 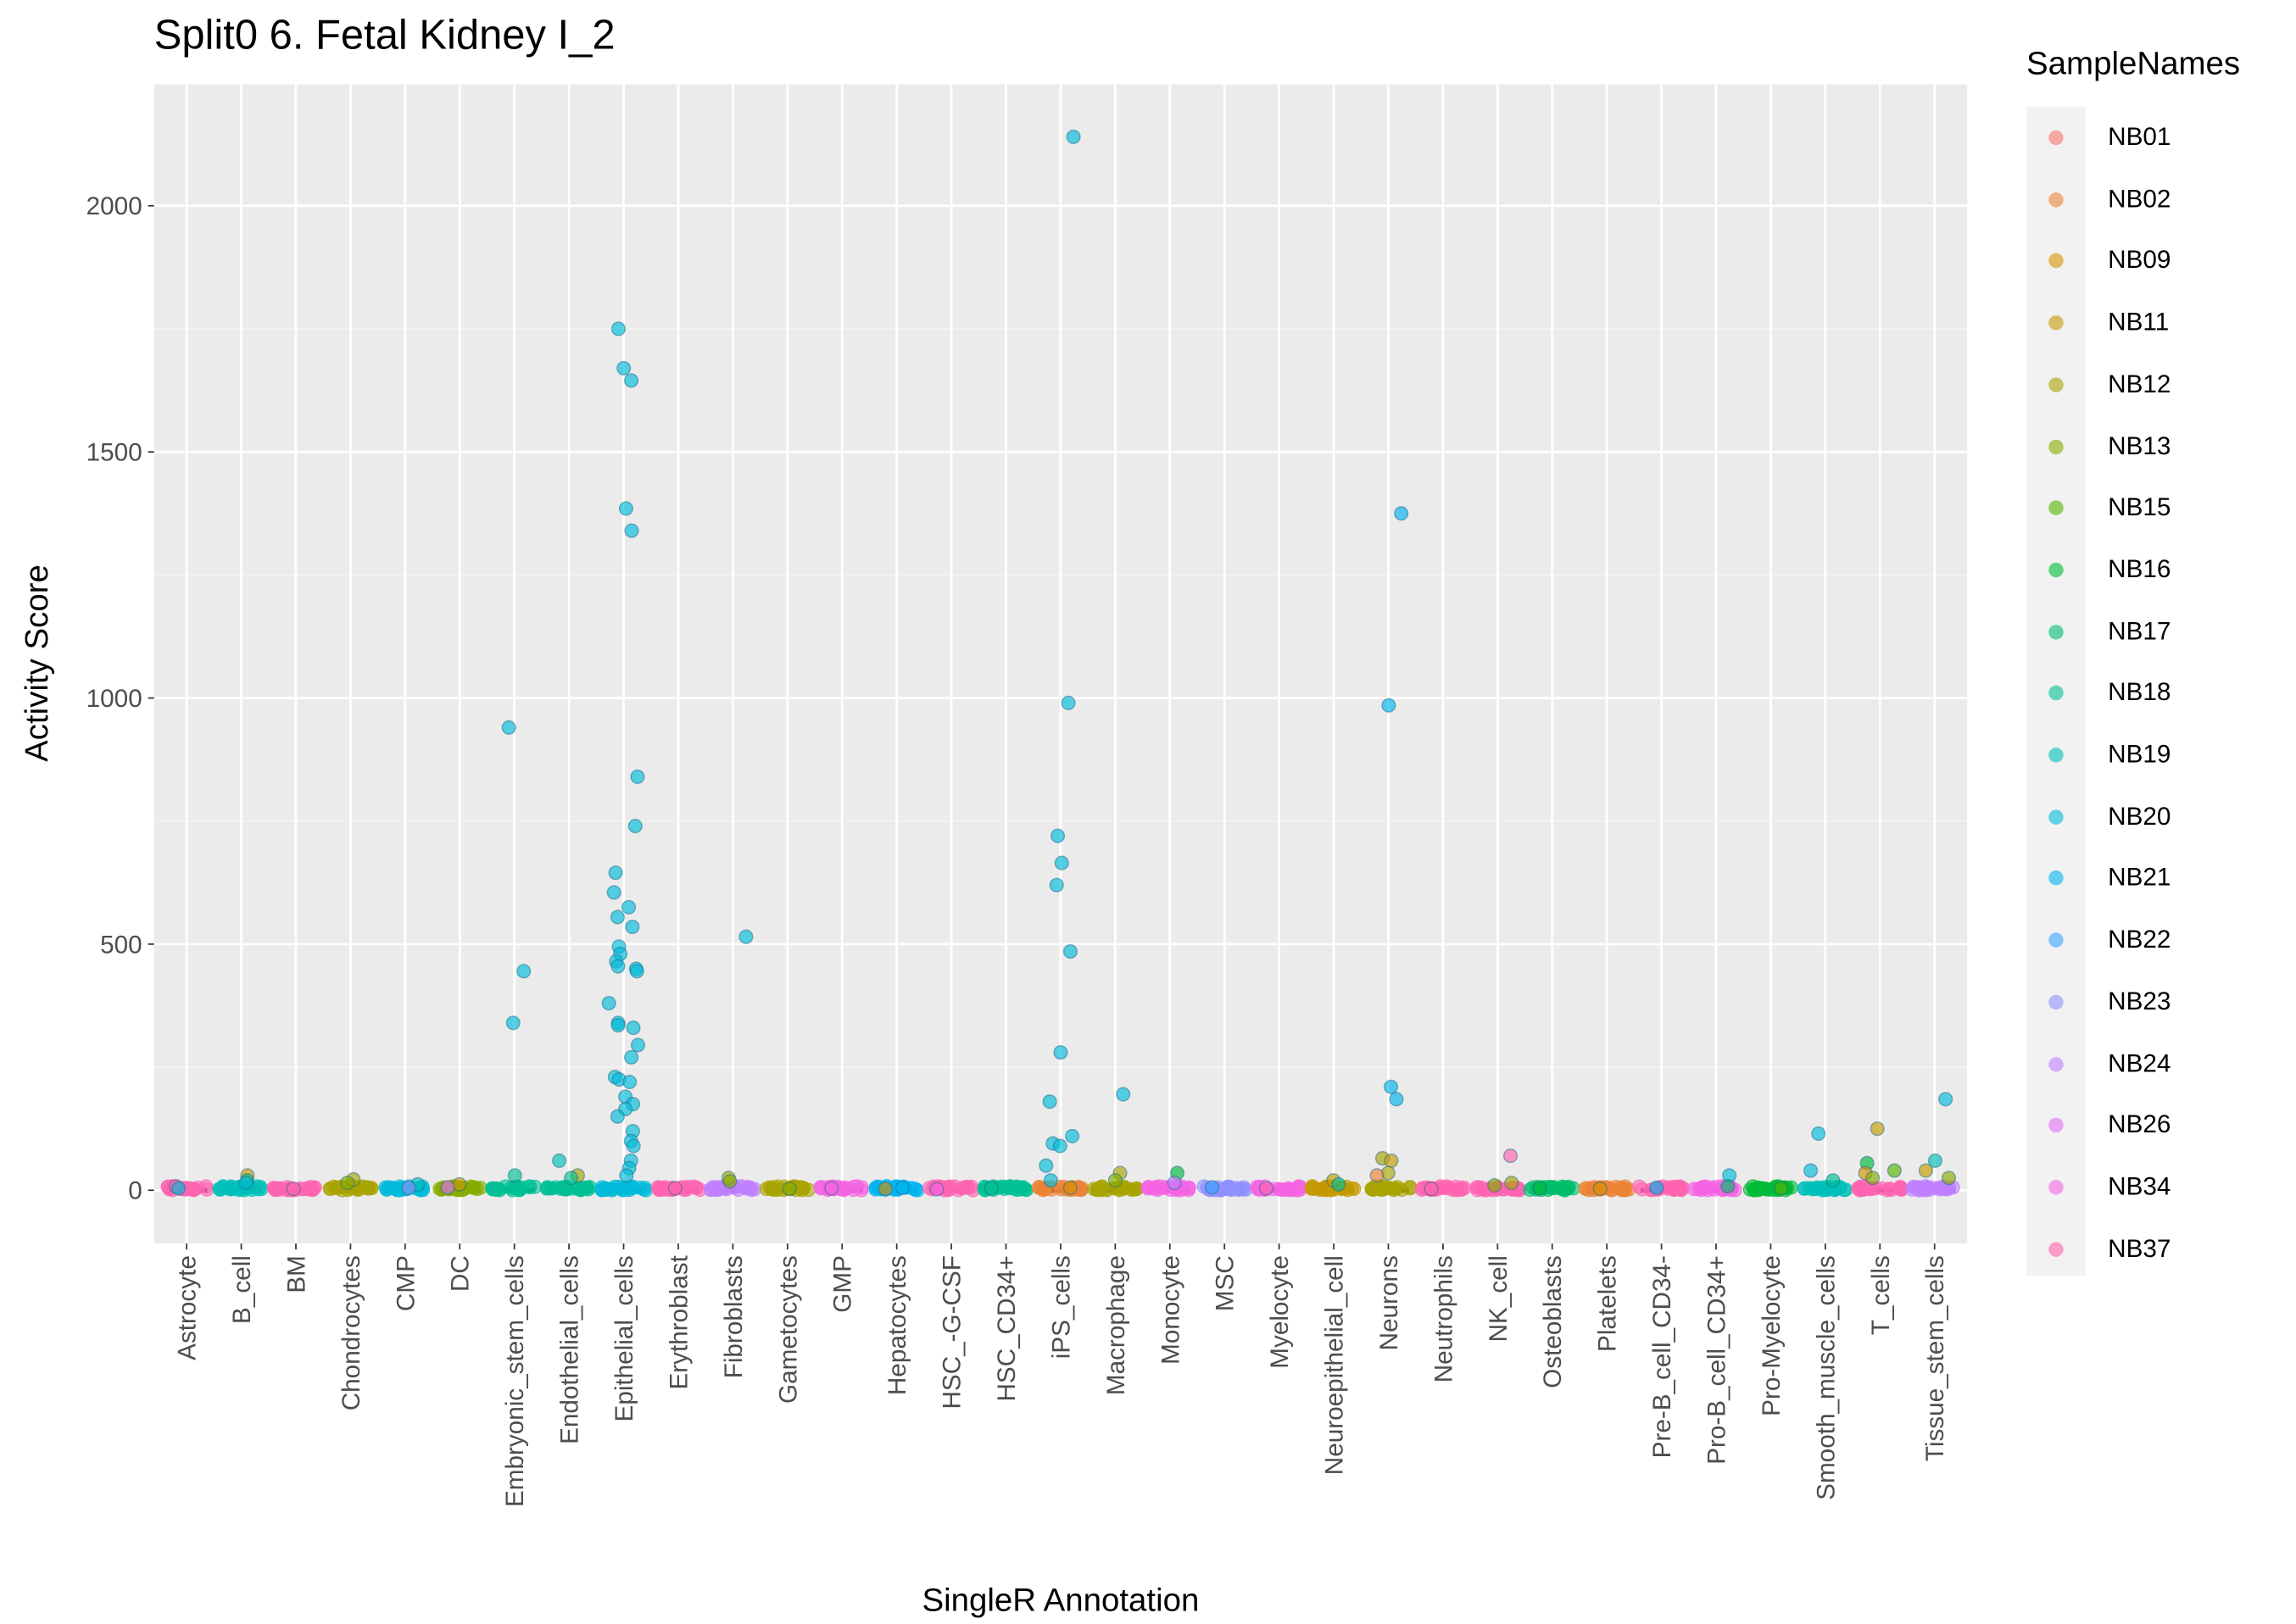 What do you see at coordinates (296, 1274) in the screenshot?
I see `x-tick-label: BM` at bounding box center [296, 1274].